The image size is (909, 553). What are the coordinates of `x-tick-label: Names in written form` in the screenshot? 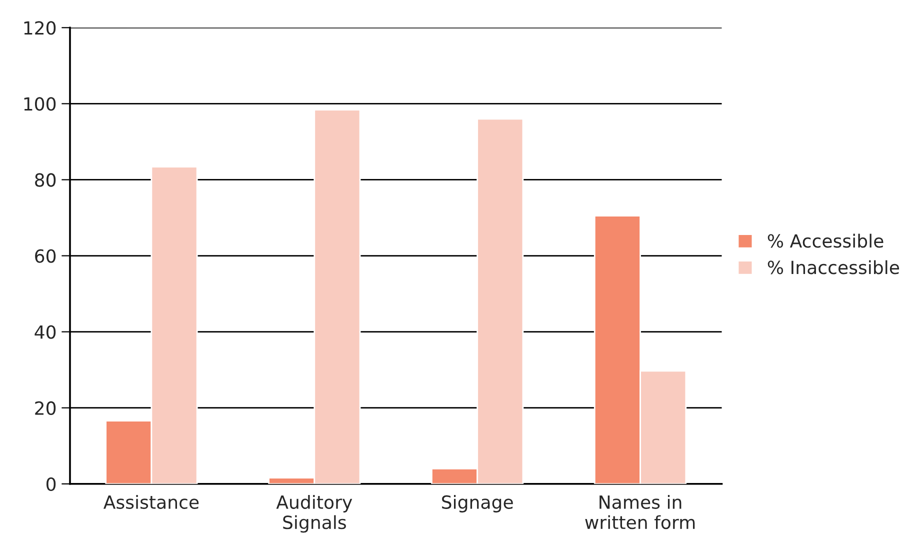 It's located at (640, 512).